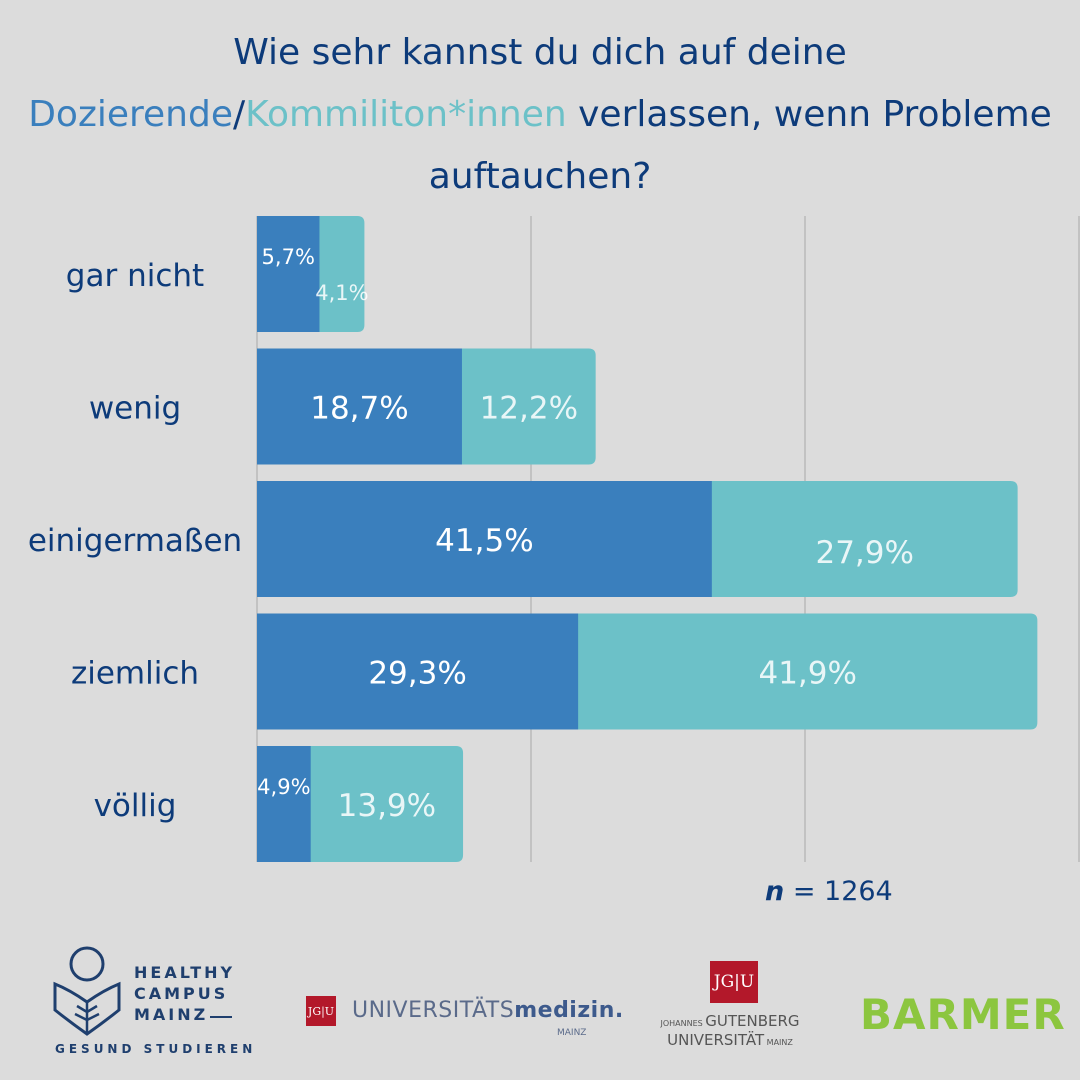 The width and height of the screenshot is (1080, 1080). Describe the element at coordinates (716, 1040) in the screenshot. I see `jgu-name-universitaet: UNIVERSITÄT` at that location.